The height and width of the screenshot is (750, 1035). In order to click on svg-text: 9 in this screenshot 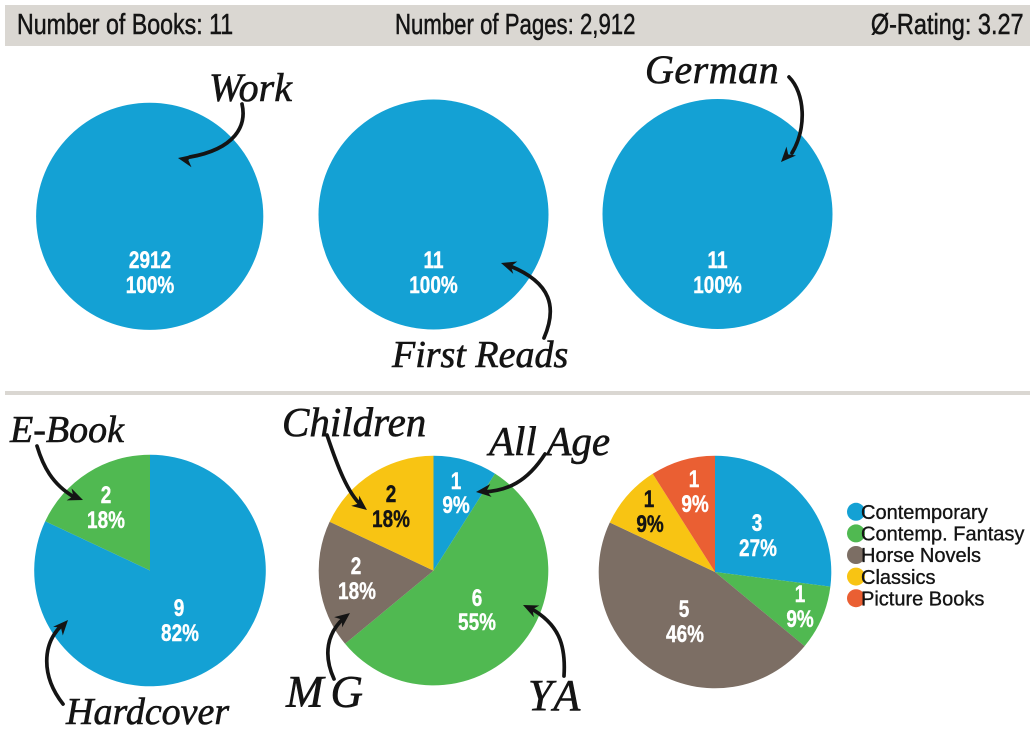, I will do `click(179, 608)`.